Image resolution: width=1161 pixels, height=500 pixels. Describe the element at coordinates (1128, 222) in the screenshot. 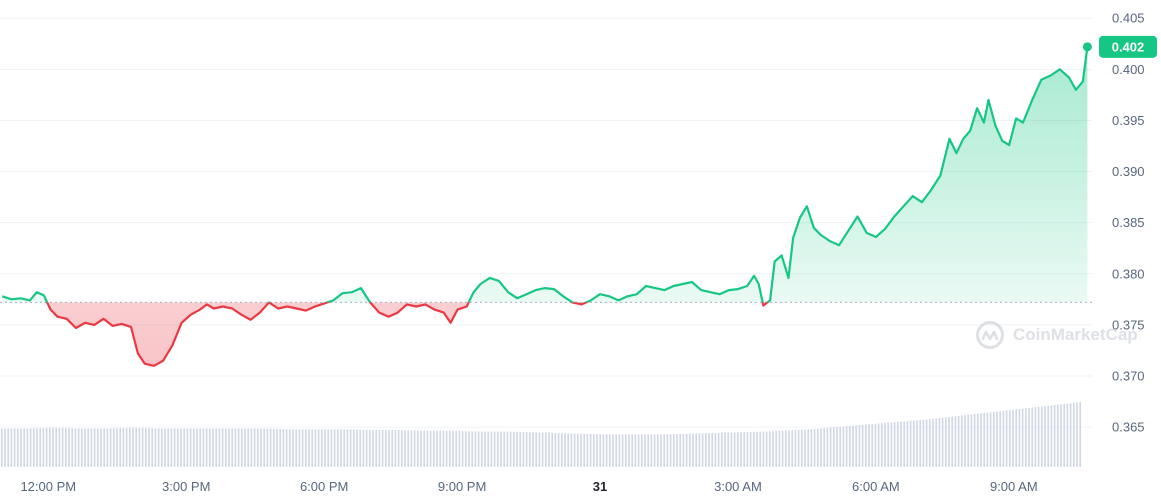

I see `y-tick-label: 0.385` at that location.